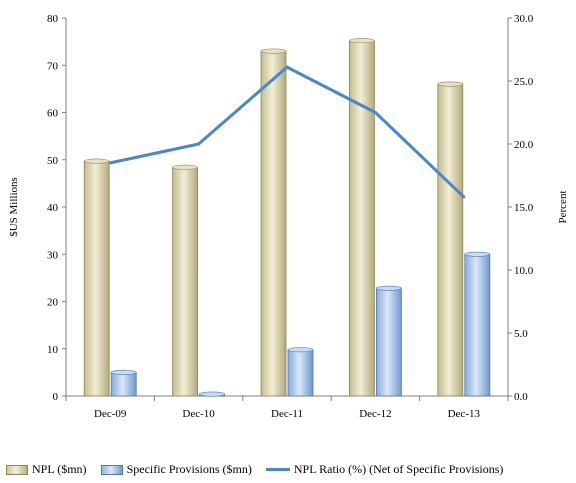 The image size is (576, 483). I want to click on left-tick-label: 30, so click(53, 255).